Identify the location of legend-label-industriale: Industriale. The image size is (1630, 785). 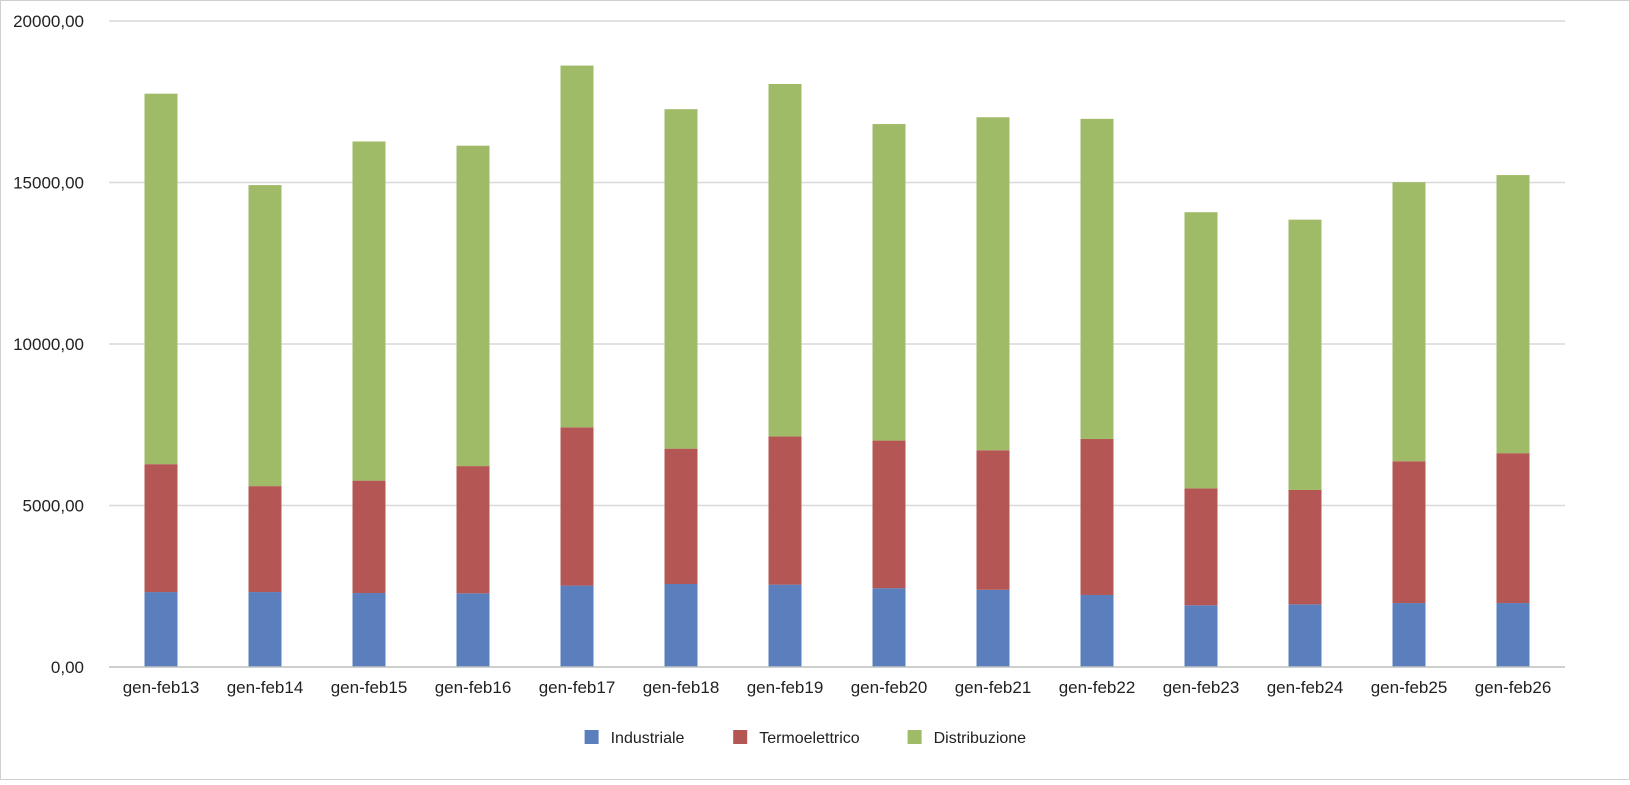
(648, 738).